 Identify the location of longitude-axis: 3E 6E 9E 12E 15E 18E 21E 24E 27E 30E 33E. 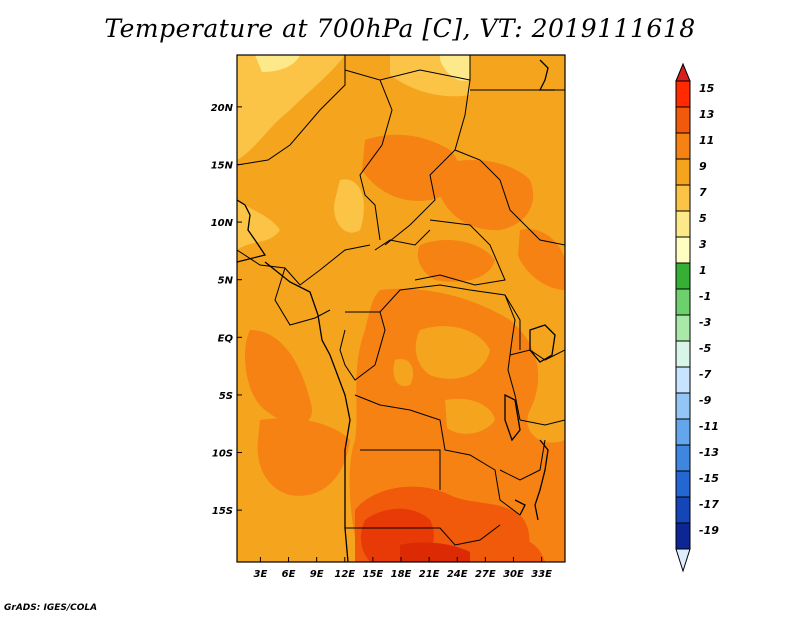
(403, 568).